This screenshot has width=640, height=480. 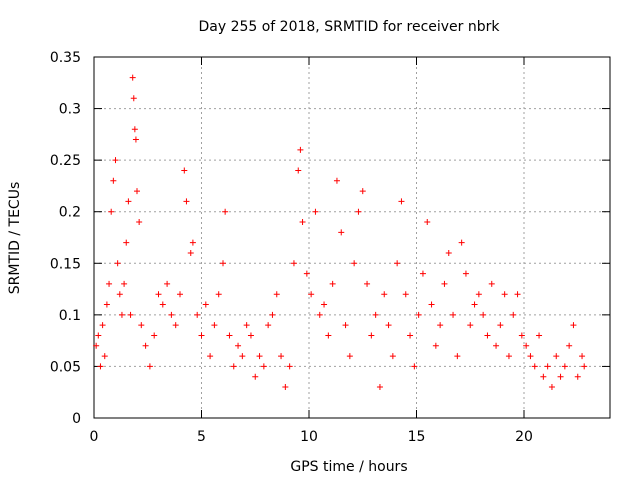 I want to click on x-tick-label: 10, so click(x=309, y=437).